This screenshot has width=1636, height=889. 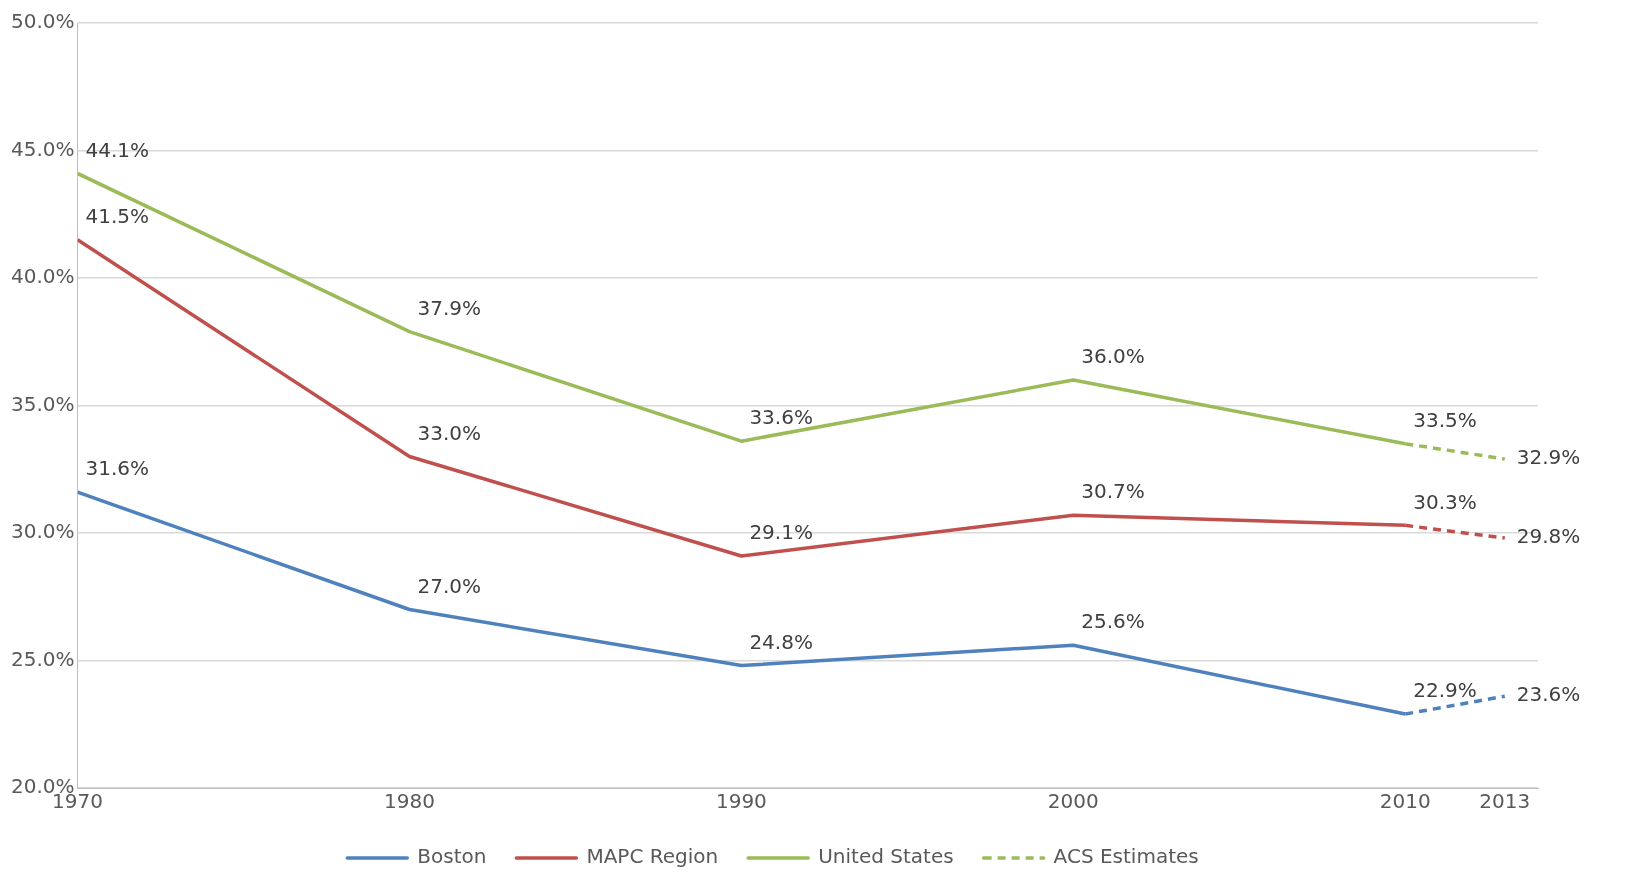 What do you see at coordinates (449, 432) in the screenshot?
I see `data-label: 33.0%` at bounding box center [449, 432].